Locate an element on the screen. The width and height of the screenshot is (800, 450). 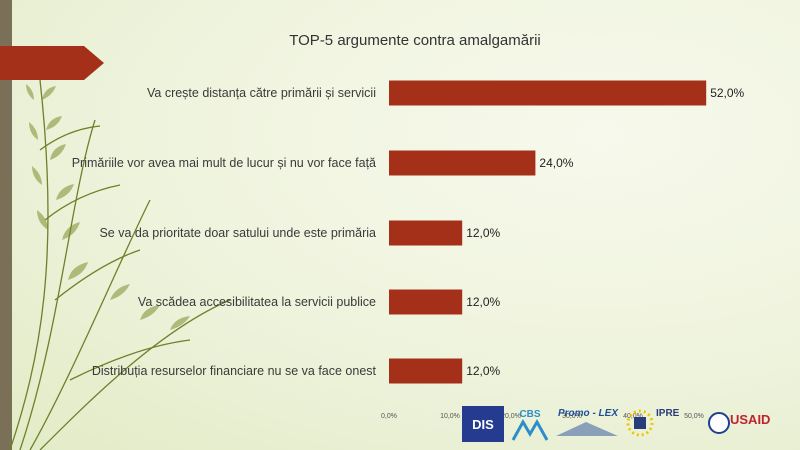
x-tick-label: 10,0% is located at coordinates (450, 416).